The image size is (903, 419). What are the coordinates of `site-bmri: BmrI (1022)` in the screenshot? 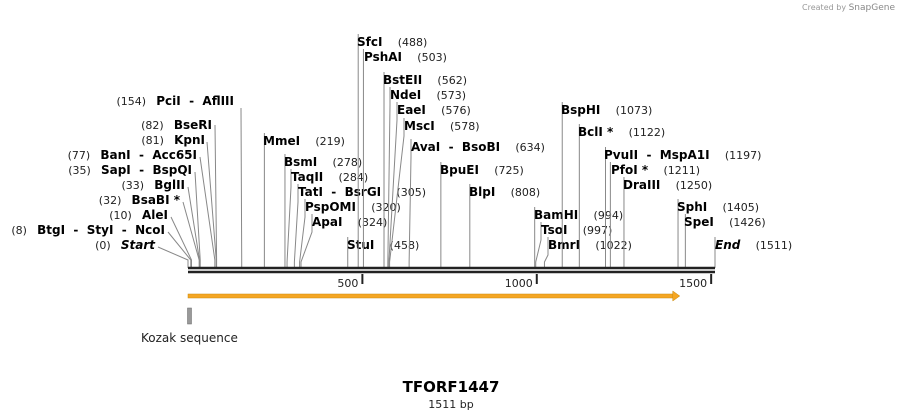 It's located at (587, 251).